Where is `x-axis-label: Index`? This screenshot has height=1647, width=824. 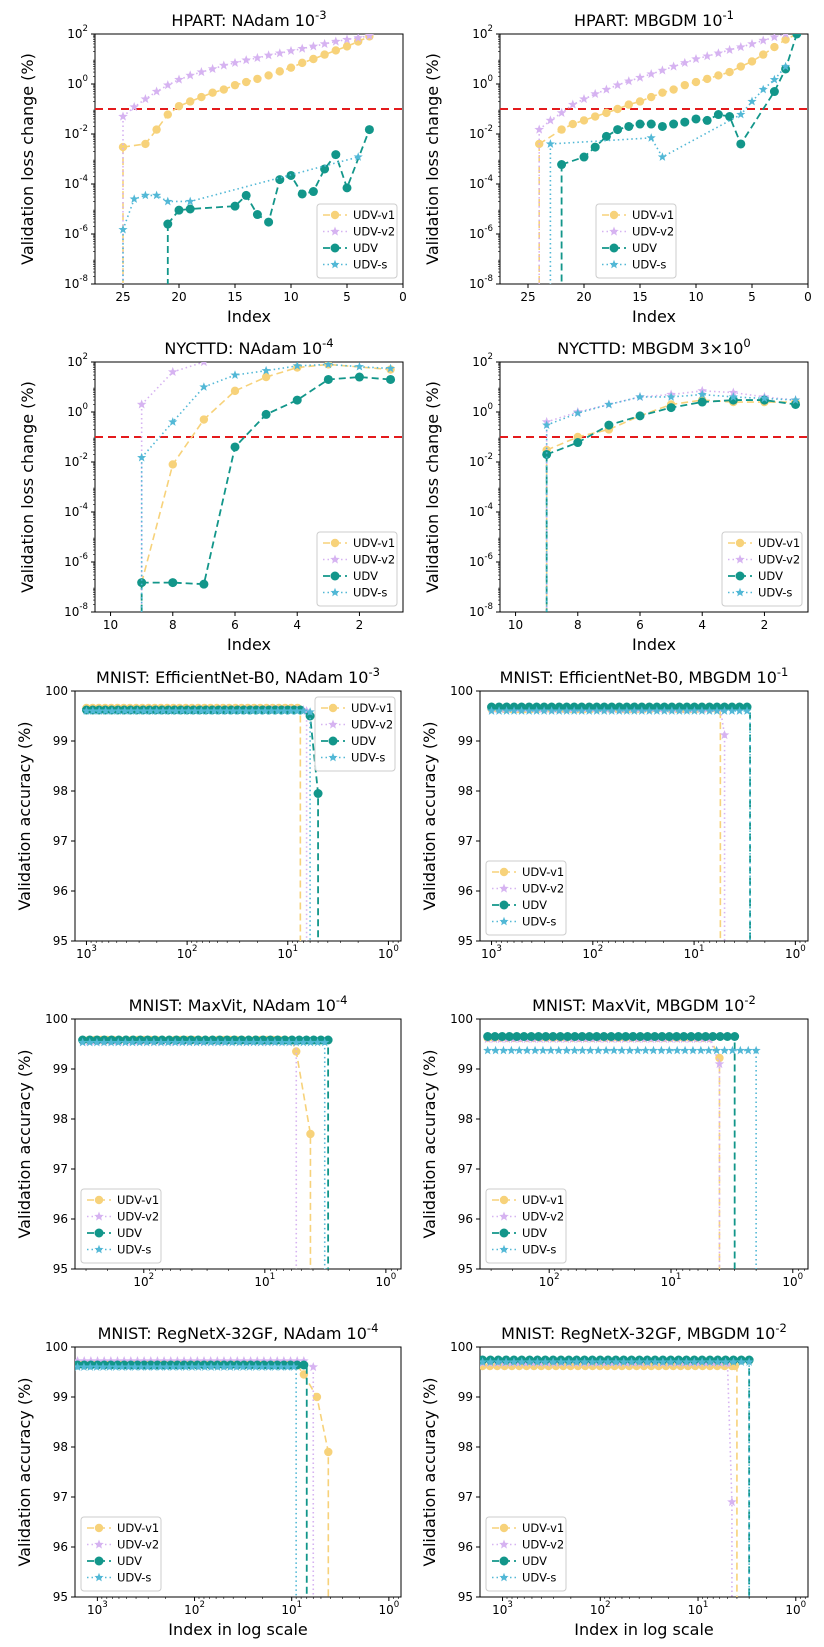
x-axis-label: Index is located at coordinates (249, 644).